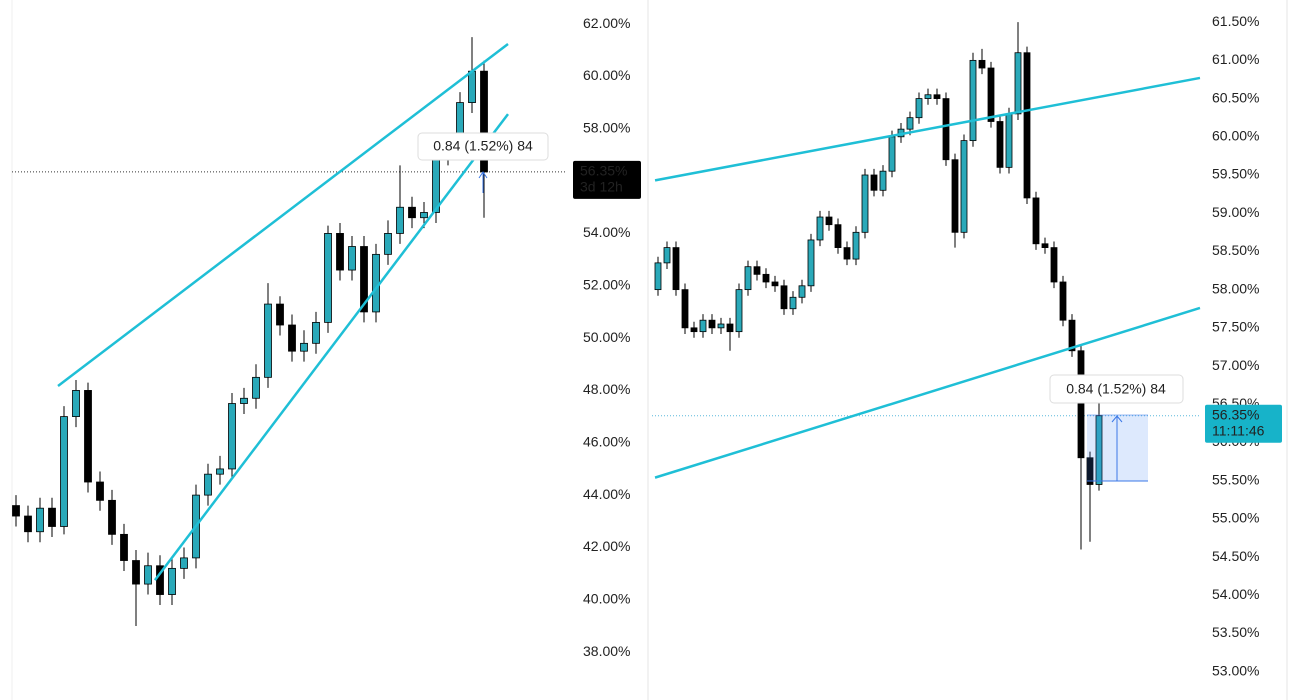  Describe the element at coordinates (1235, 556) in the screenshot. I see `y-tick-label: 54.50%` at that location.